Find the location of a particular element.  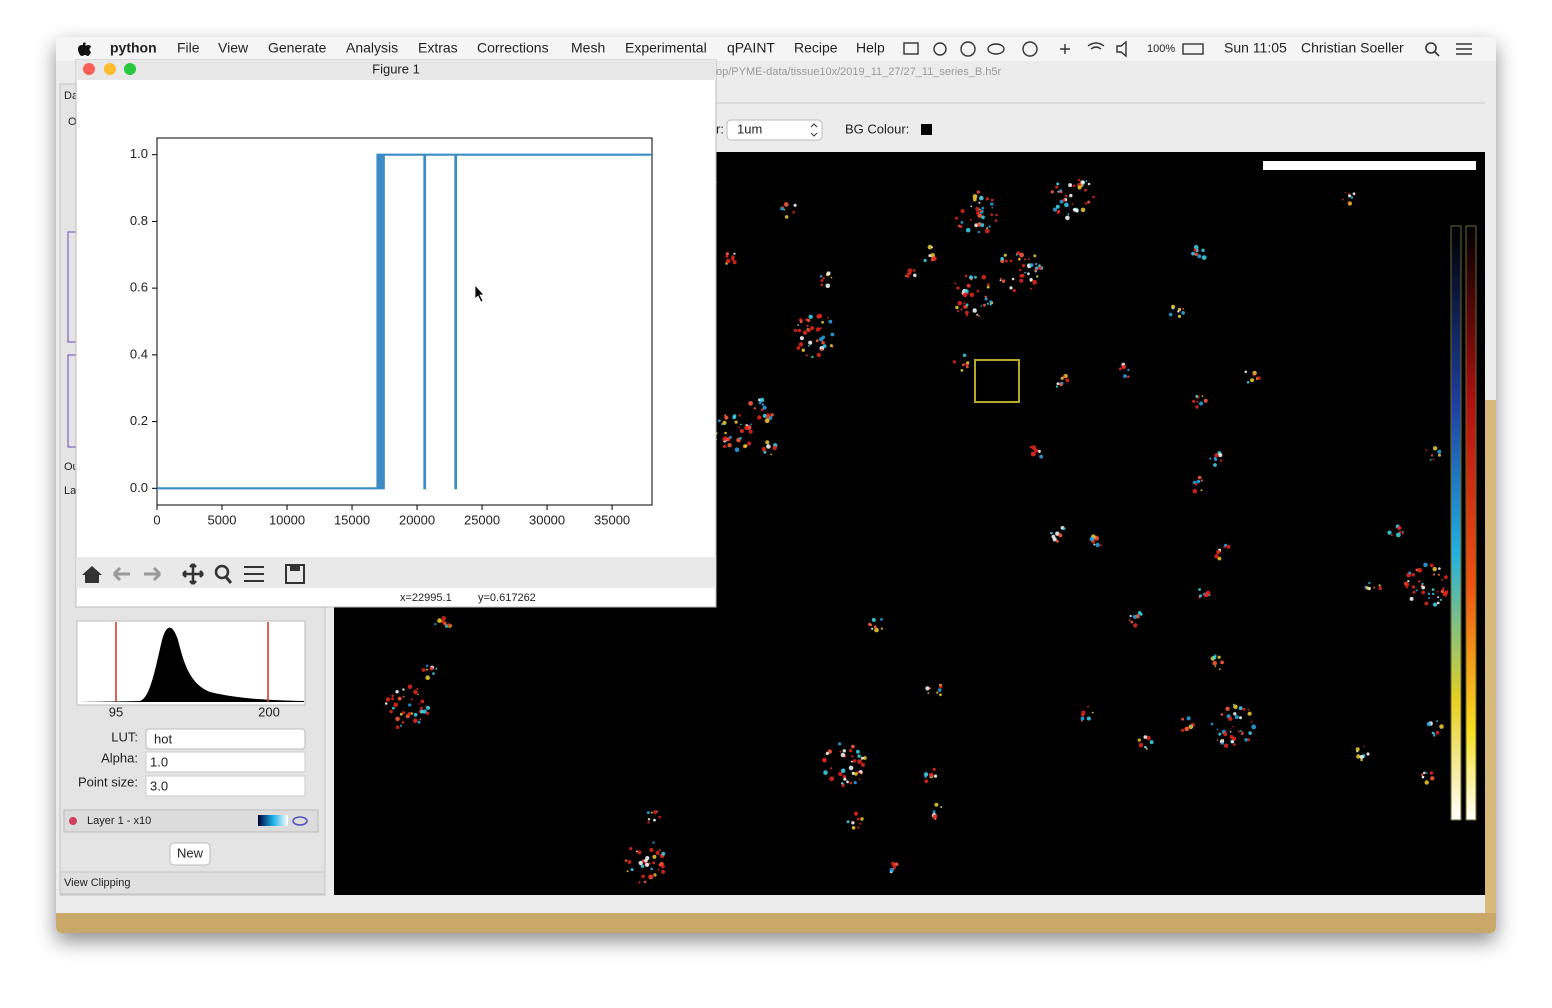

menu-item: Recipe is located at coordinates (816, 48).